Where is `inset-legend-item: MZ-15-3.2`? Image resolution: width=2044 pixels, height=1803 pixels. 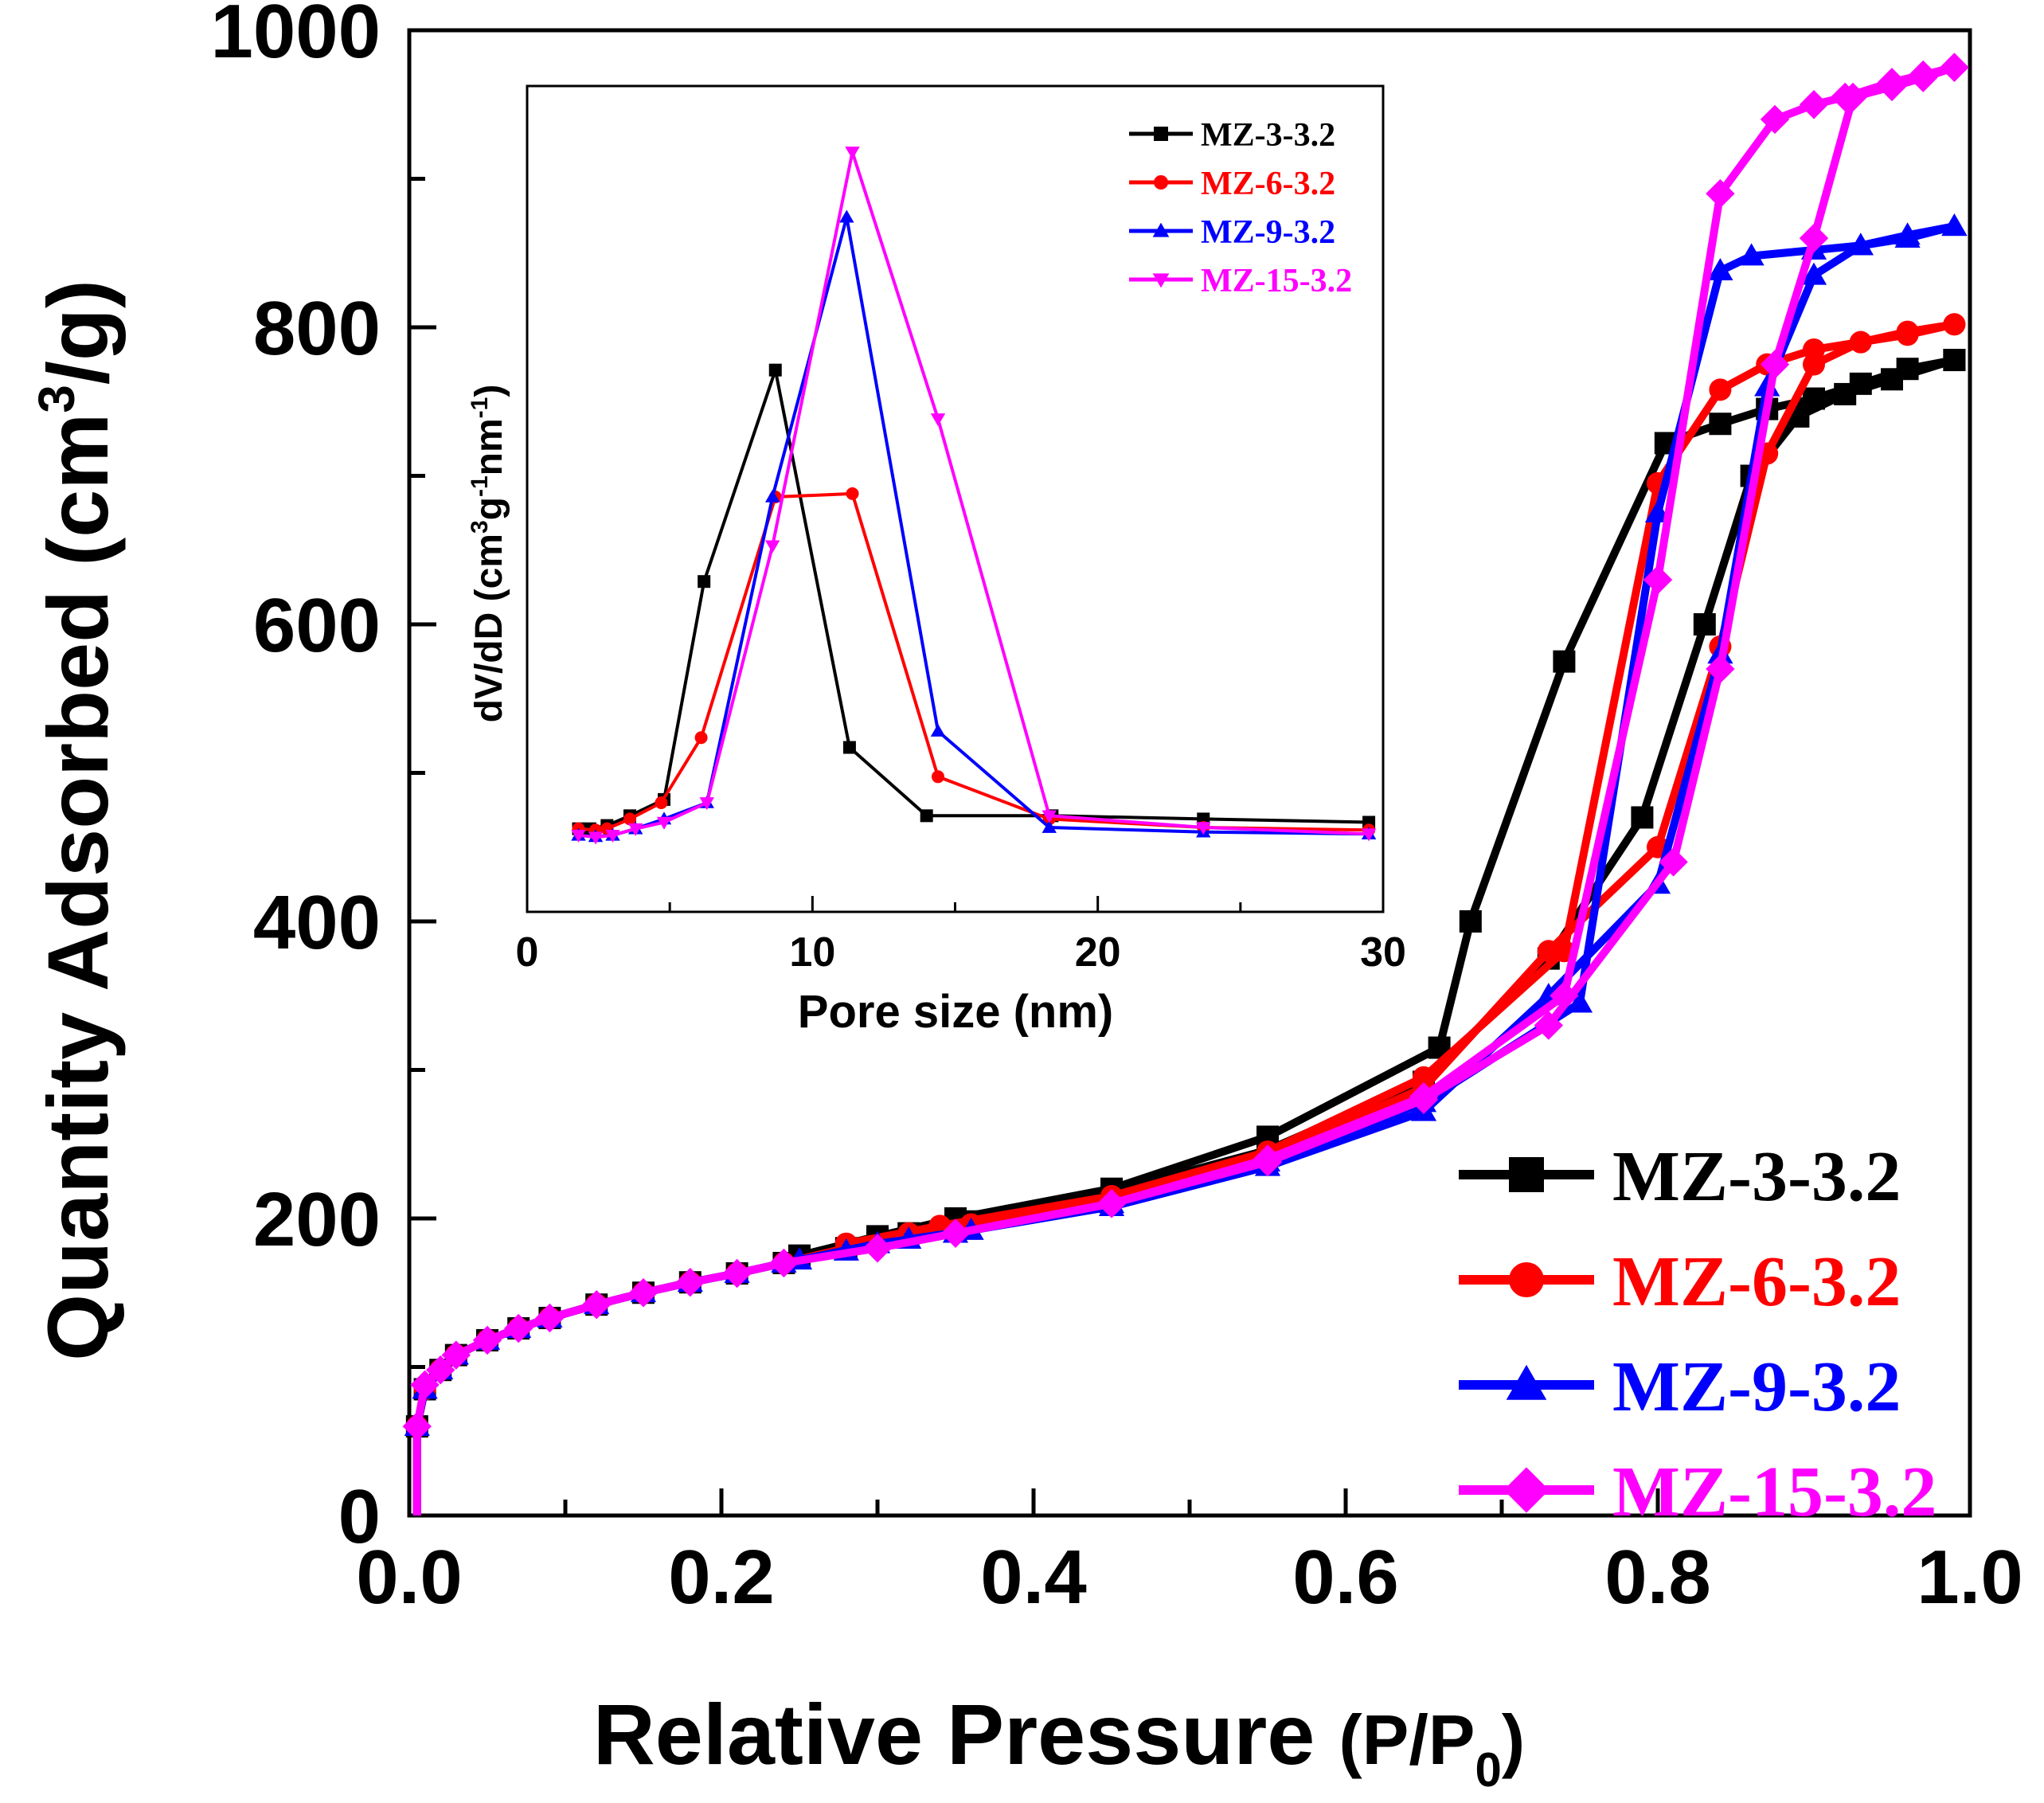
inset-legend-item: MZ-15-3.2 is located at coordinates (1240, 281).